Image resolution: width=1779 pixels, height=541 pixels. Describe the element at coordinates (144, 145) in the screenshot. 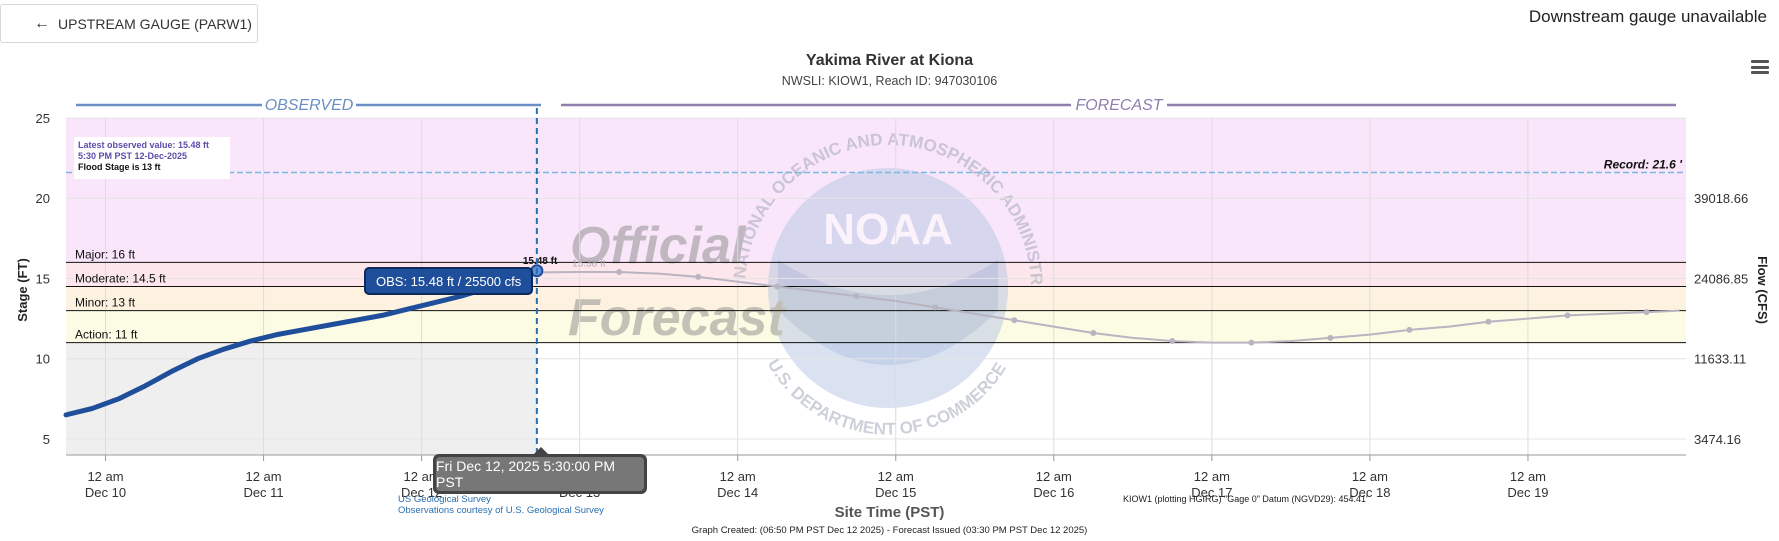

I see `latest-value-text: Latest observed value: 15.48 ft` at that location.